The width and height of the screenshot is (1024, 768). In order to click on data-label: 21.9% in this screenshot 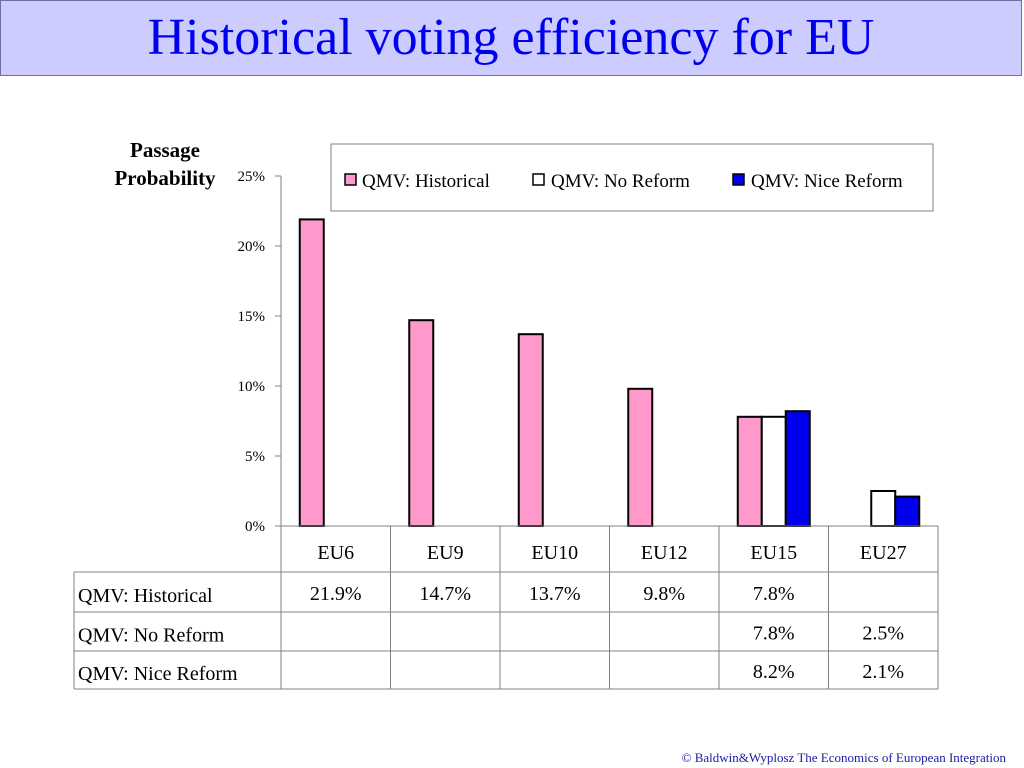, I will do `click(336, 594)`.